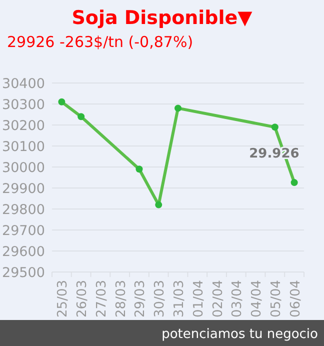  What do you see at coordinates (198, 299) in the screenshot?
I see `x-tick-label: 01/04` at bounding box center [198, 299].